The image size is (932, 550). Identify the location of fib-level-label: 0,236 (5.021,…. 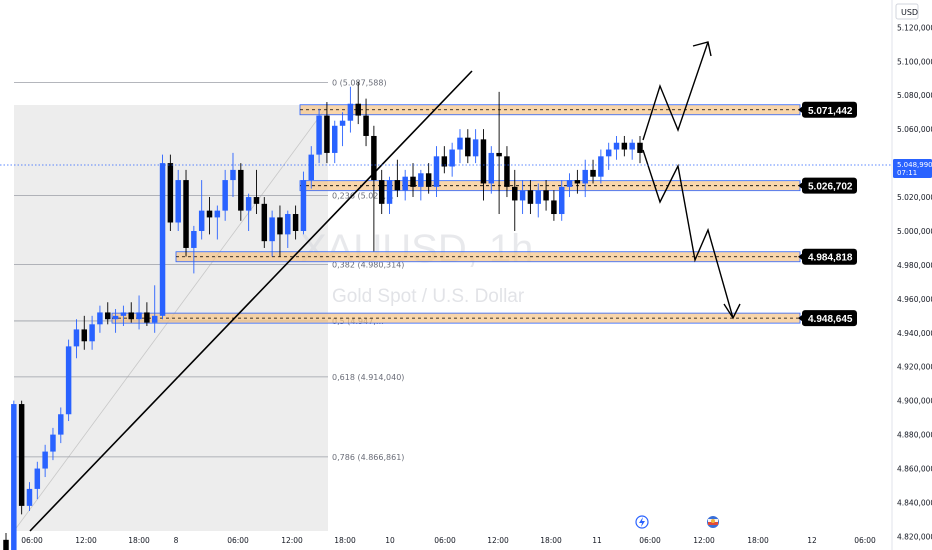
(363, 195).